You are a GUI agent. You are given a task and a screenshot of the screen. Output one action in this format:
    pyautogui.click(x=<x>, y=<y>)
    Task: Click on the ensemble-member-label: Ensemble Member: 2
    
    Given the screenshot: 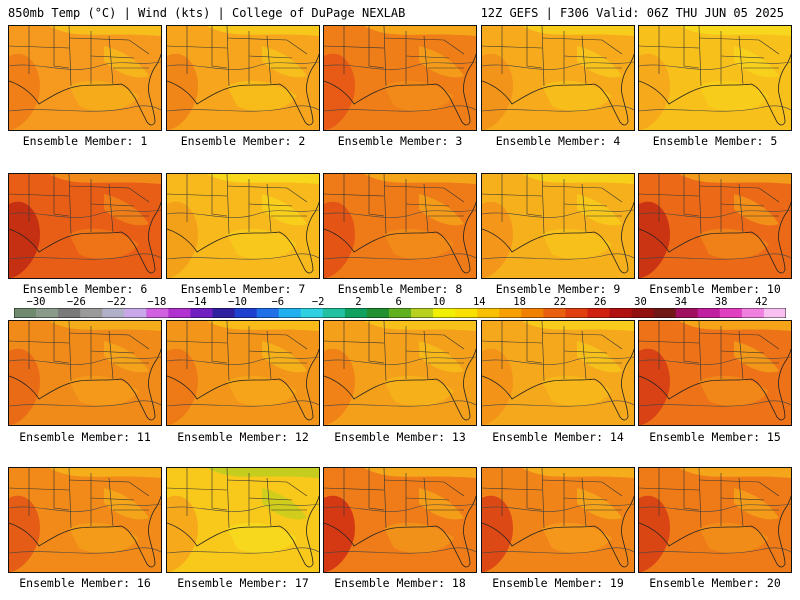 What is the action you would take?
    pyautogui.click(x=243, y=141)
    